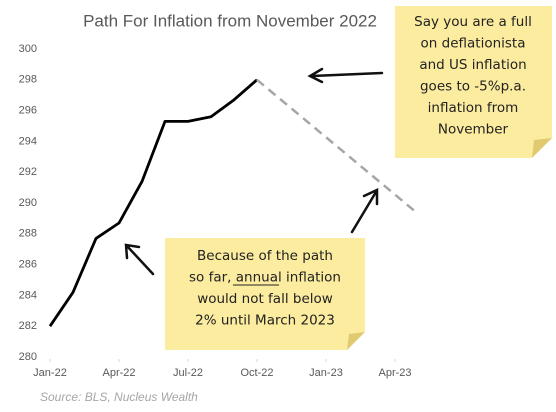 Image resolution: width=556 pixels, height=412 pixels. I want to click on y-tick-label: 300, so click(28, 49).